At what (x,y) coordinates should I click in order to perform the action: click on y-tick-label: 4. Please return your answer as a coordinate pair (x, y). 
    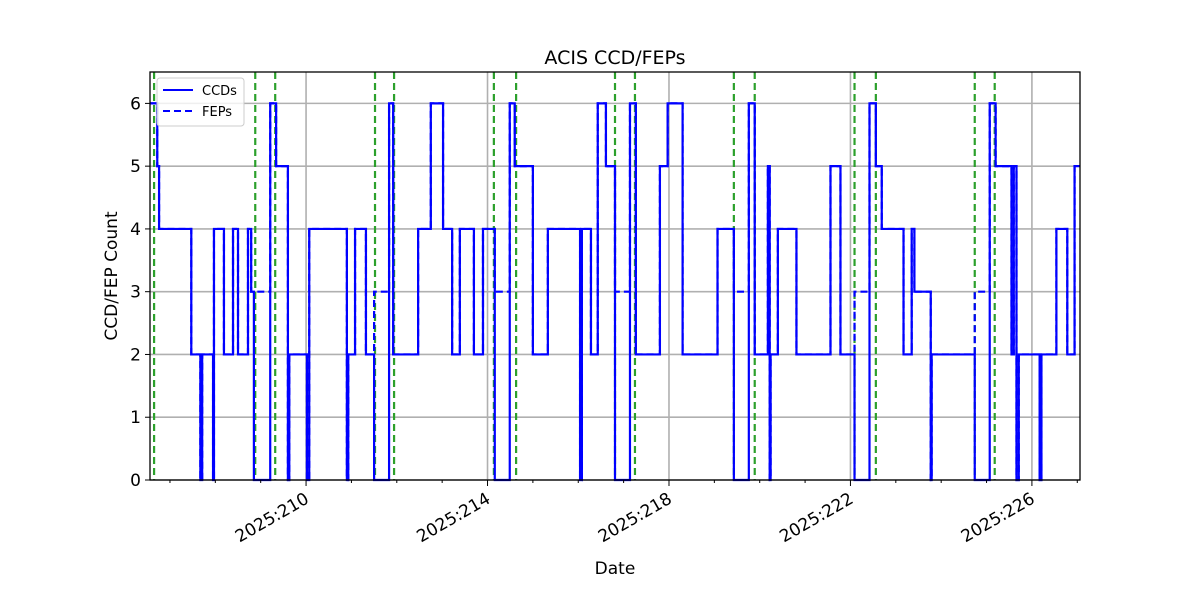
    Looking at the image, I should click on (135, 230).